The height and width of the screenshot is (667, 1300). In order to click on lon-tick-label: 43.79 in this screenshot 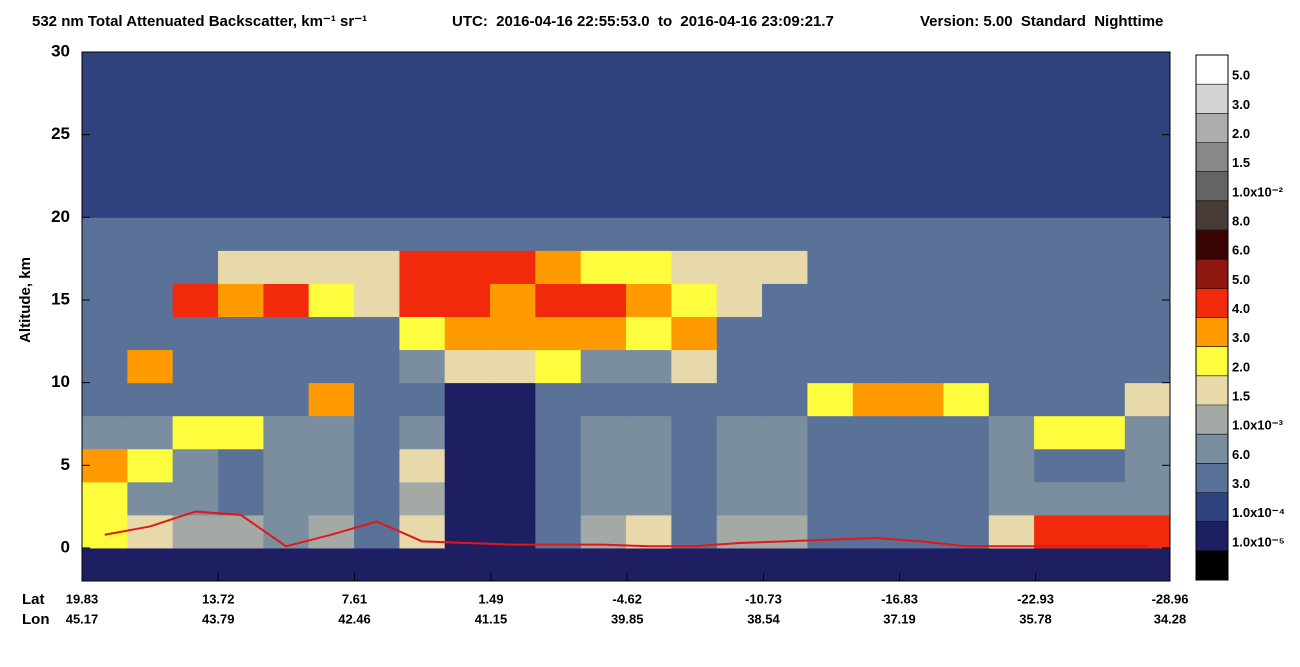, I will do `click(218, 618)`.